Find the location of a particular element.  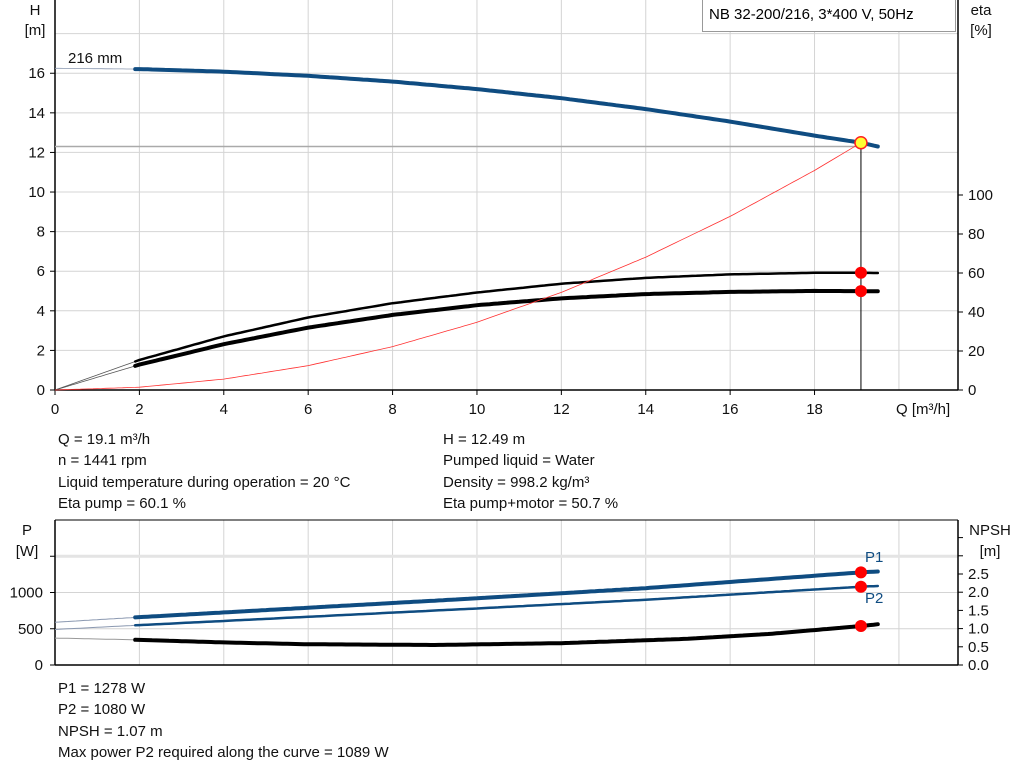

operating-point-p1 is located at coordinates (860, 572).